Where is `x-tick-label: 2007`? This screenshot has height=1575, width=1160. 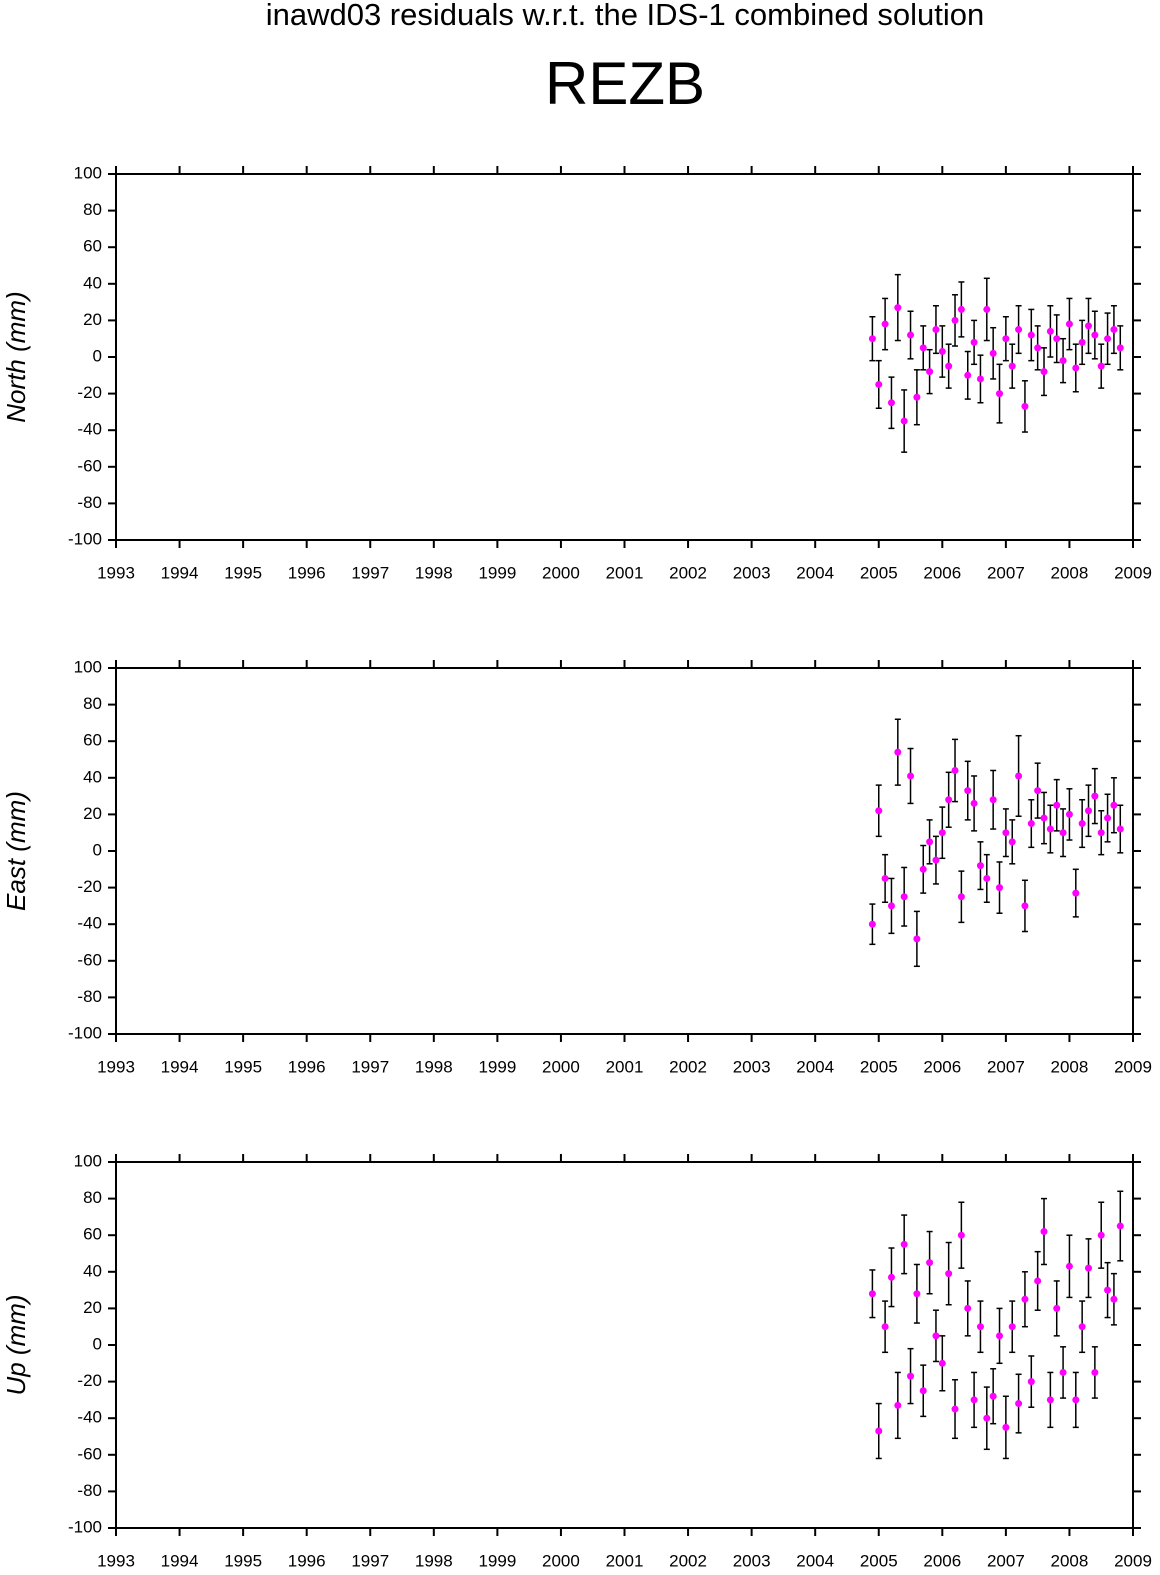 x-tick-label: 2007 is located at coordinates (1006, 1066).